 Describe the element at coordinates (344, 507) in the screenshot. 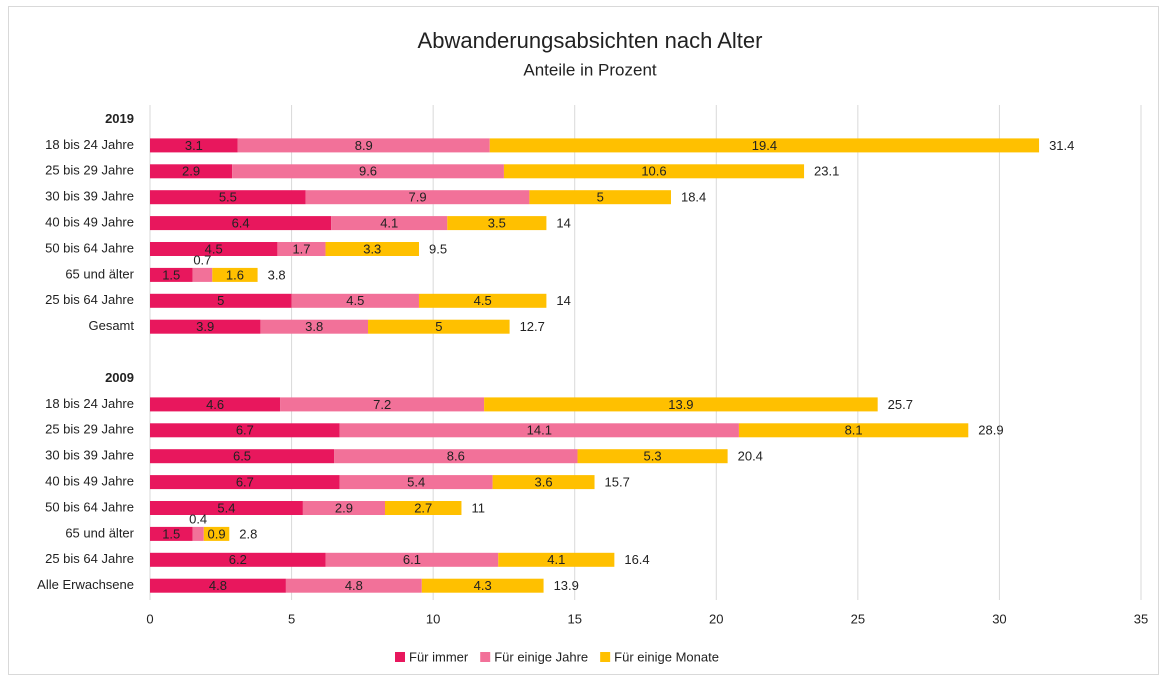

I see `data-label: 2.9` at that location.